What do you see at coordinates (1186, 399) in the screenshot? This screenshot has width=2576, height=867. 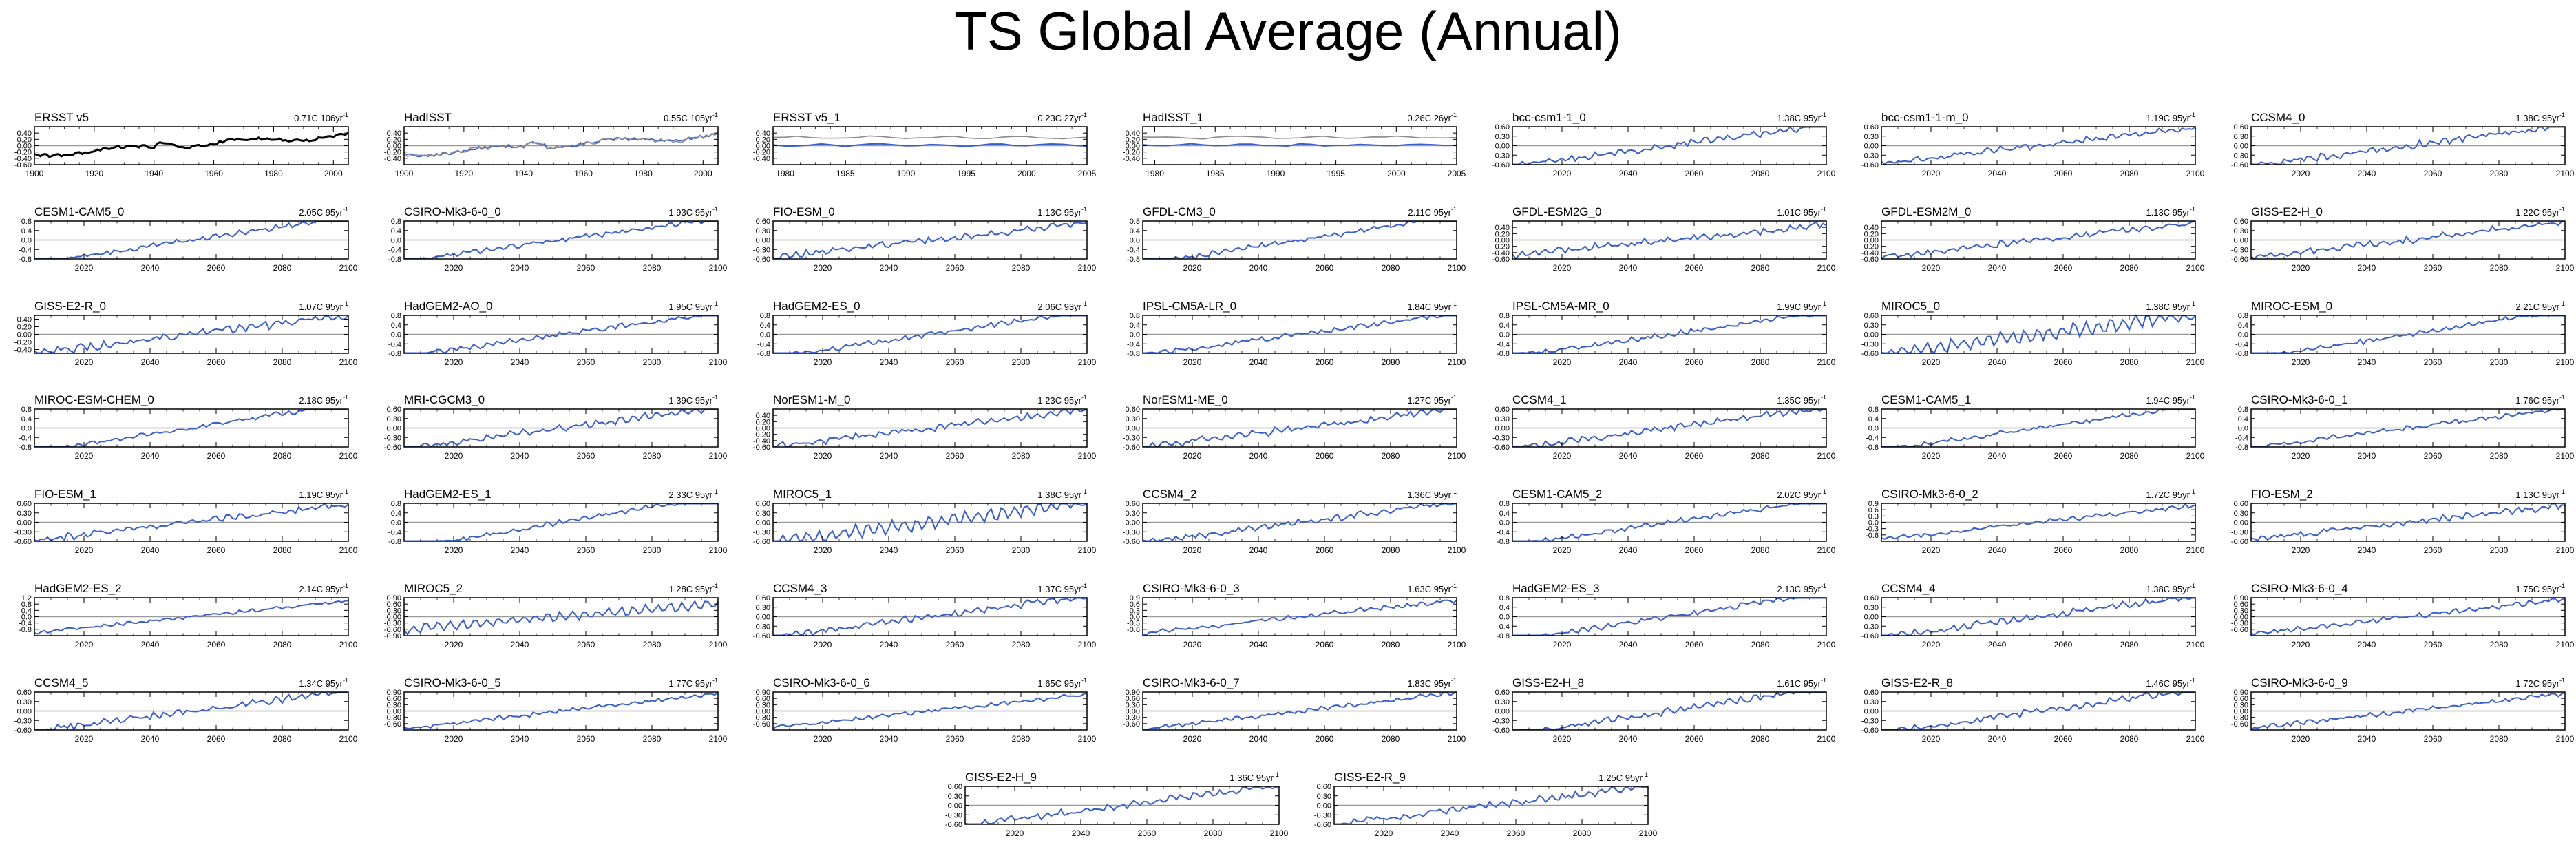 I see `panel-title: NorESM1-ME_0` at bounding box center [1186, 399].